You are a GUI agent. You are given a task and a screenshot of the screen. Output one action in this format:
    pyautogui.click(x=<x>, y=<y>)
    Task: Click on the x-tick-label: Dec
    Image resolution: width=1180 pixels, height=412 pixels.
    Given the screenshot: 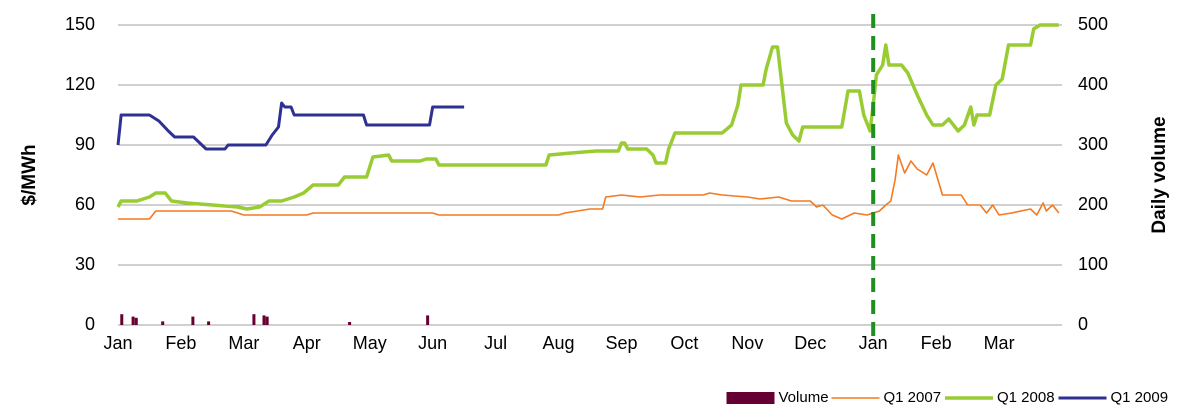 What is the action you would take?
    pyautogui.click(x=810, y=343)
    